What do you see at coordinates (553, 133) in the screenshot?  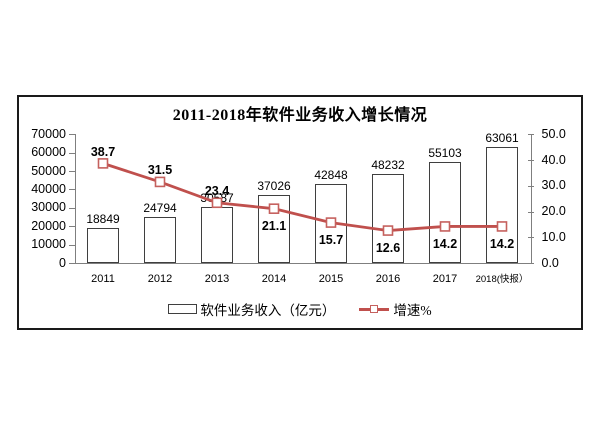 I see `right-axis-tick-label: 50.0` at bounding box center [553, 133].